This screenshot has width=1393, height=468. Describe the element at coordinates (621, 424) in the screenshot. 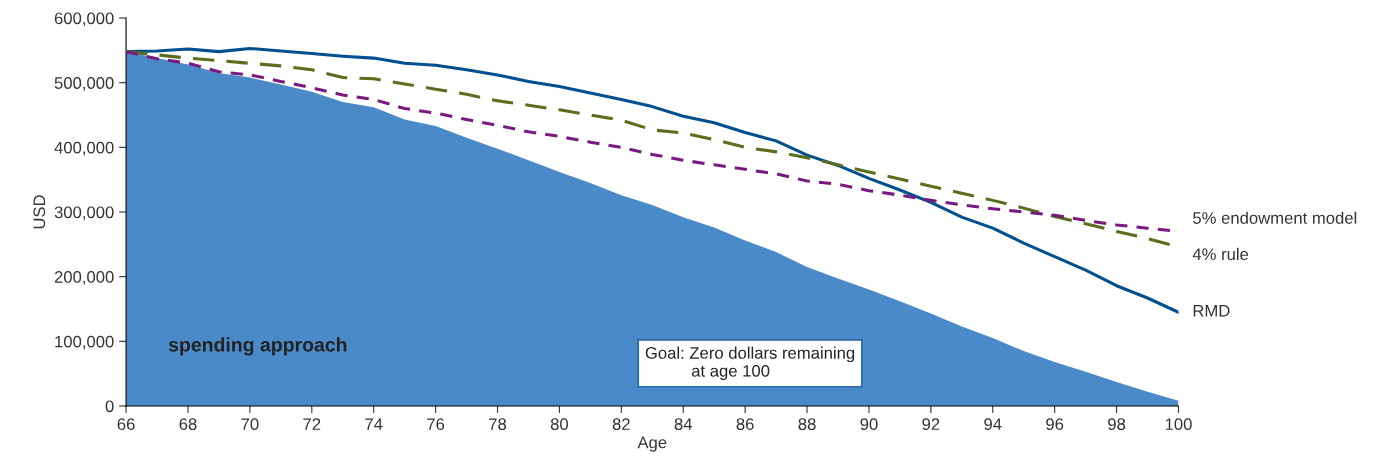

I see `x-tick-label: 82` at that location.